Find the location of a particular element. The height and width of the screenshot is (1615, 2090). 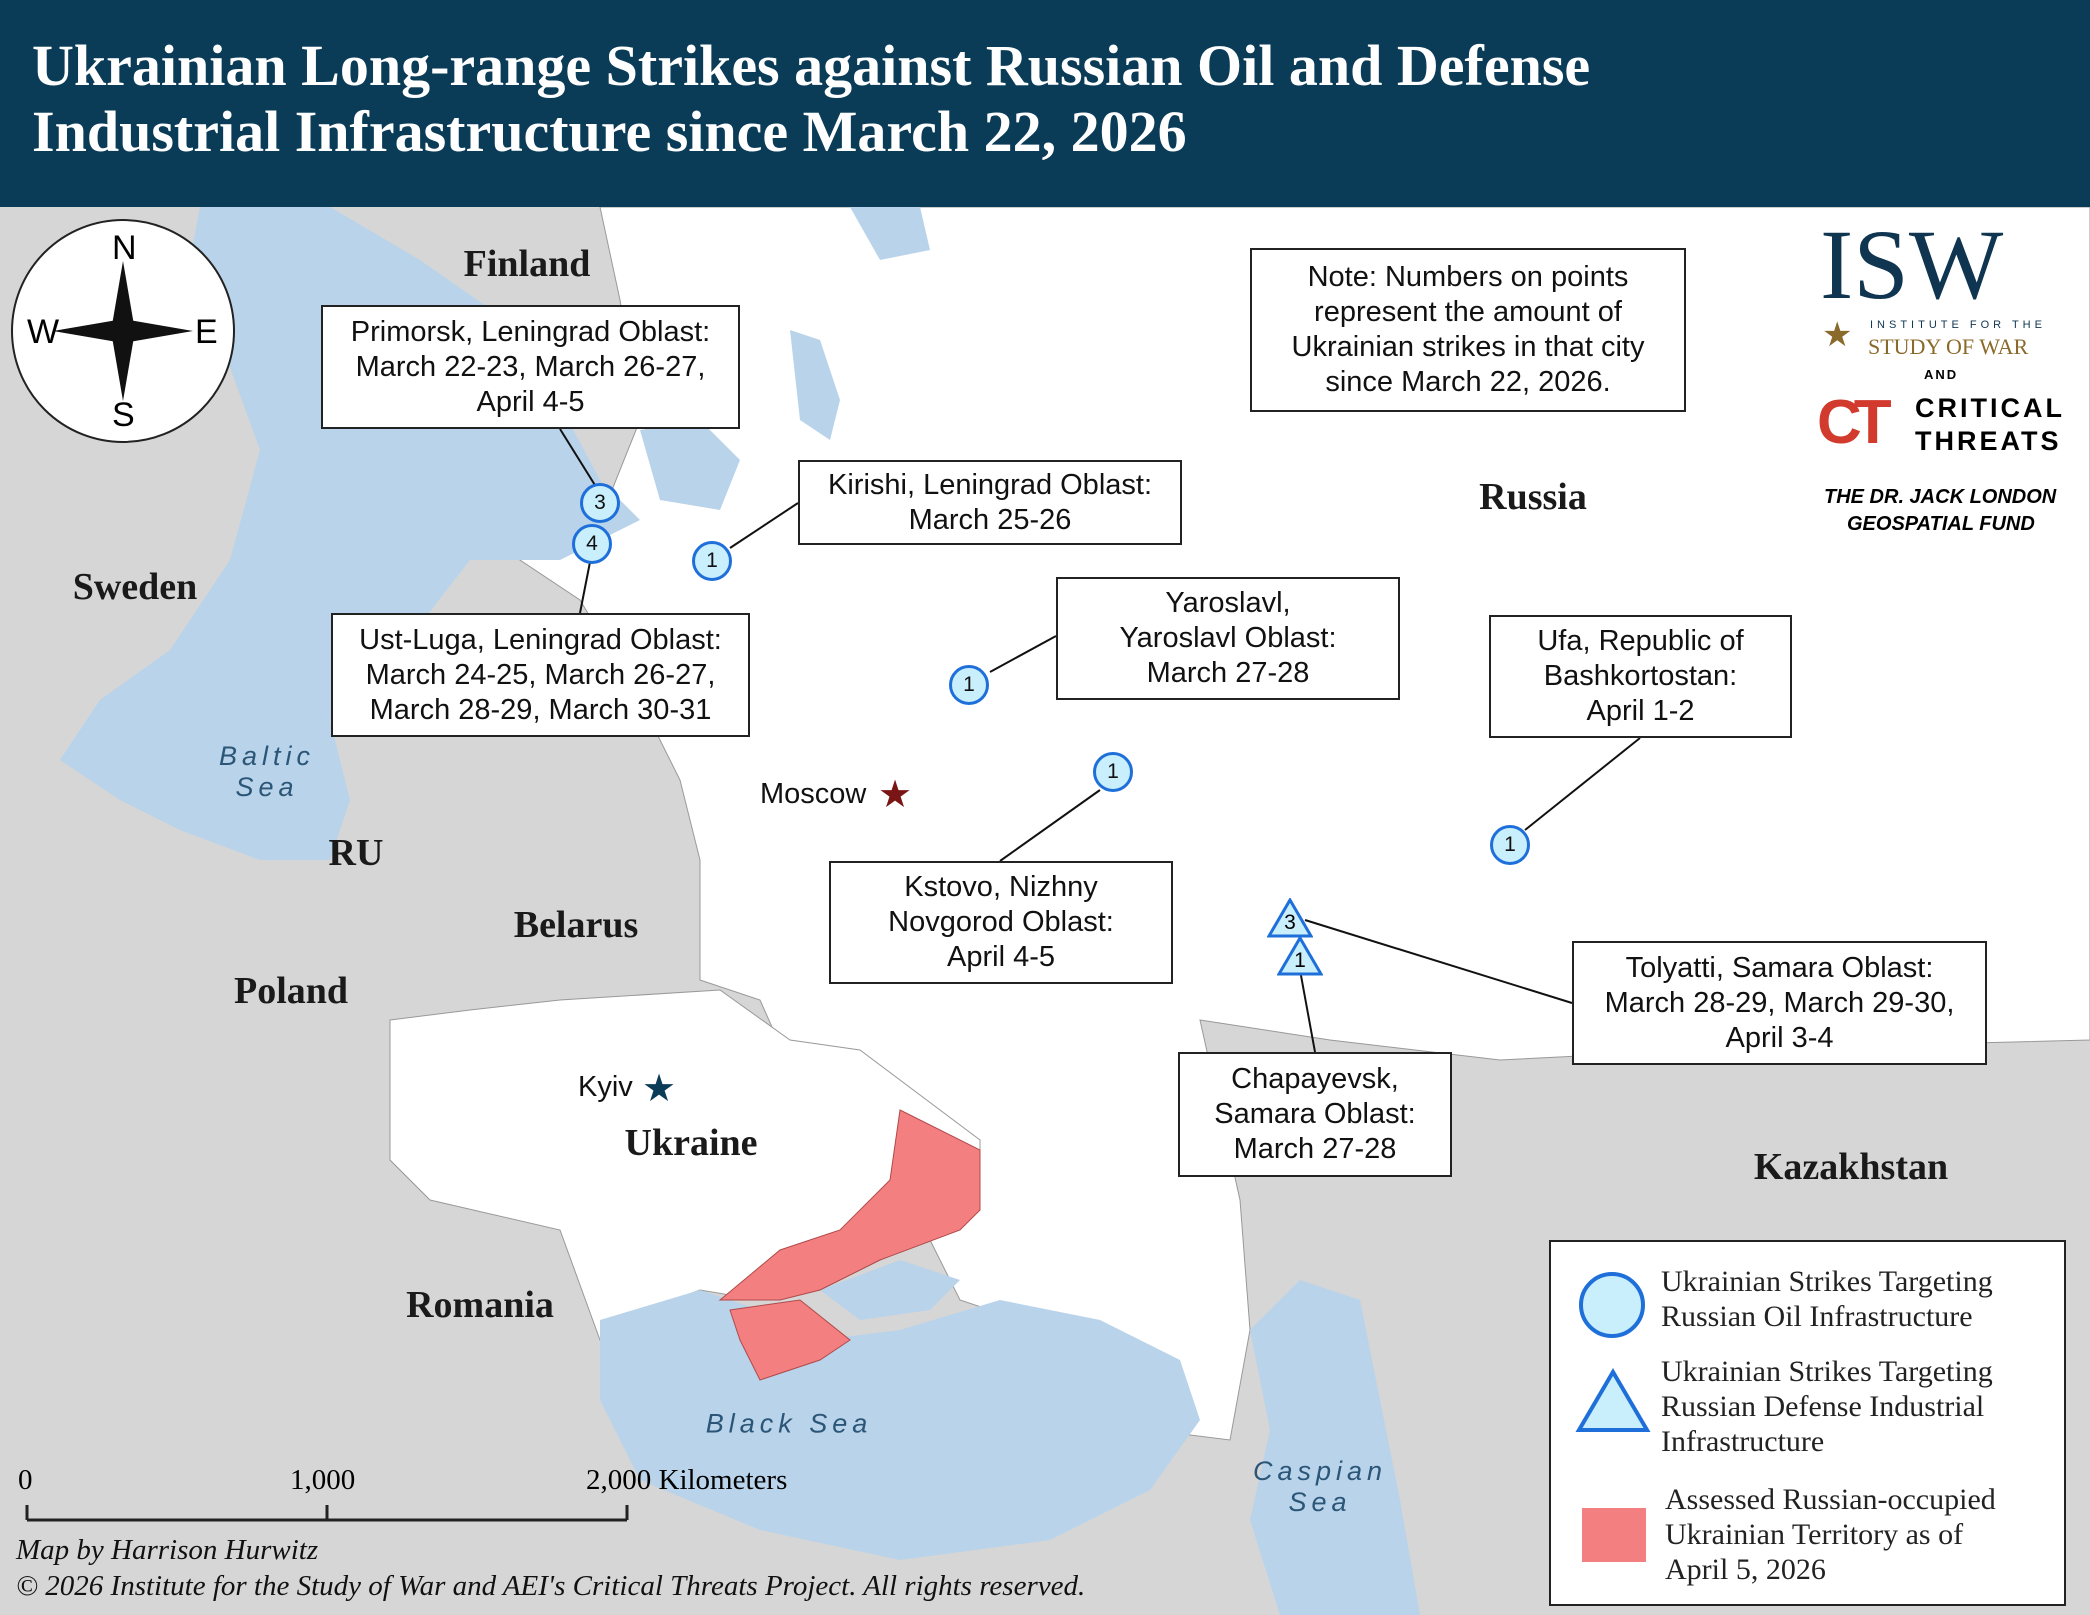

callout-line: Samara Oblast: is located at coordinates (1315, 1114).